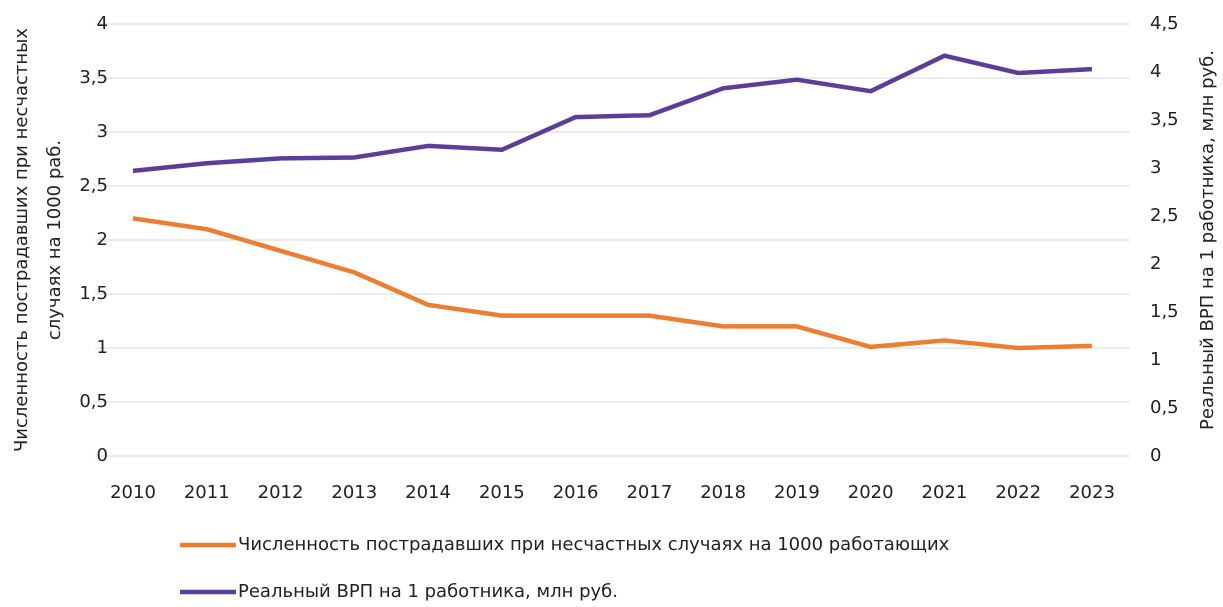 The width and height of the screenshot is (1223, 607). Describe the element at coordinates (93, 77) in the screenshot. I see `y-tick-label: 3,5` at that location.